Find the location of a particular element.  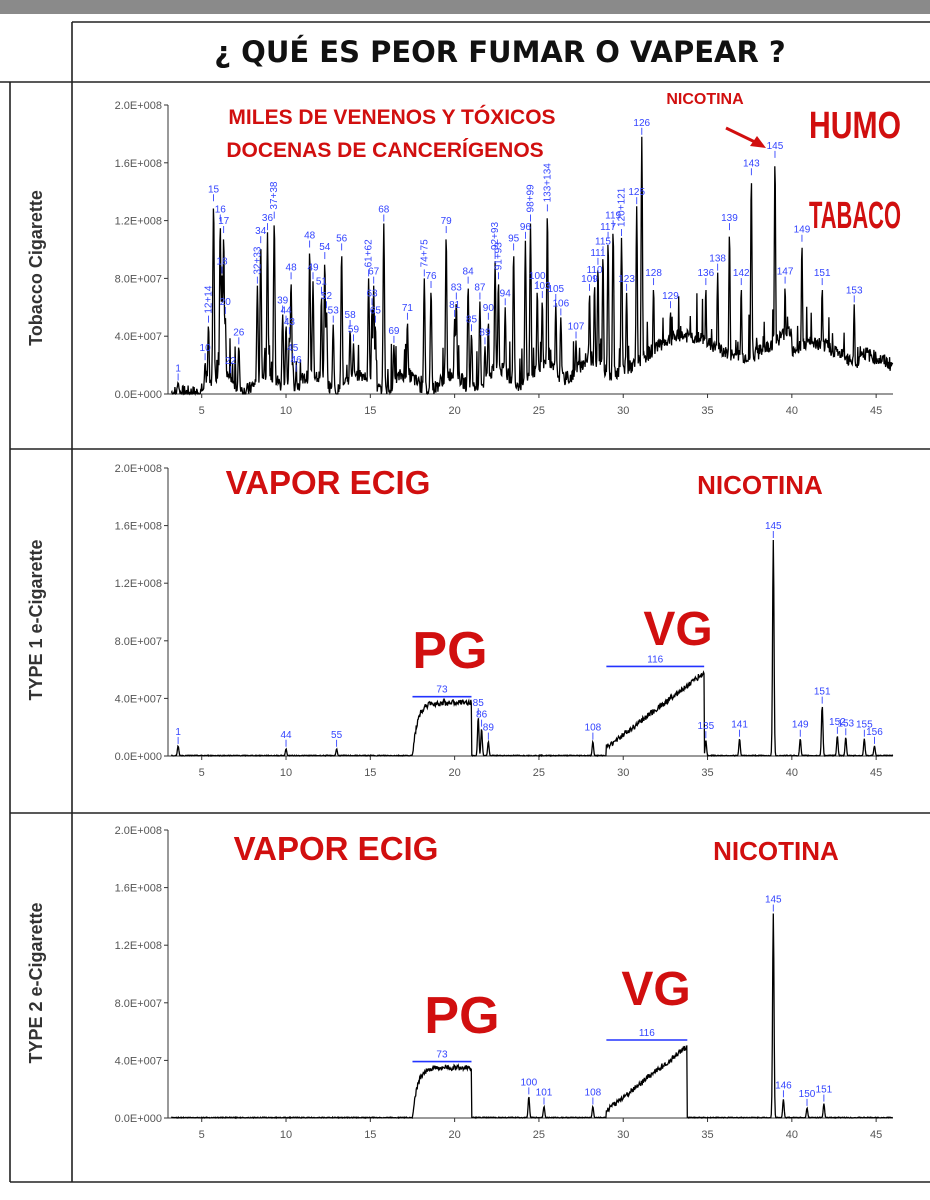

peak-label: 67 is located at coordinates (374, 272).